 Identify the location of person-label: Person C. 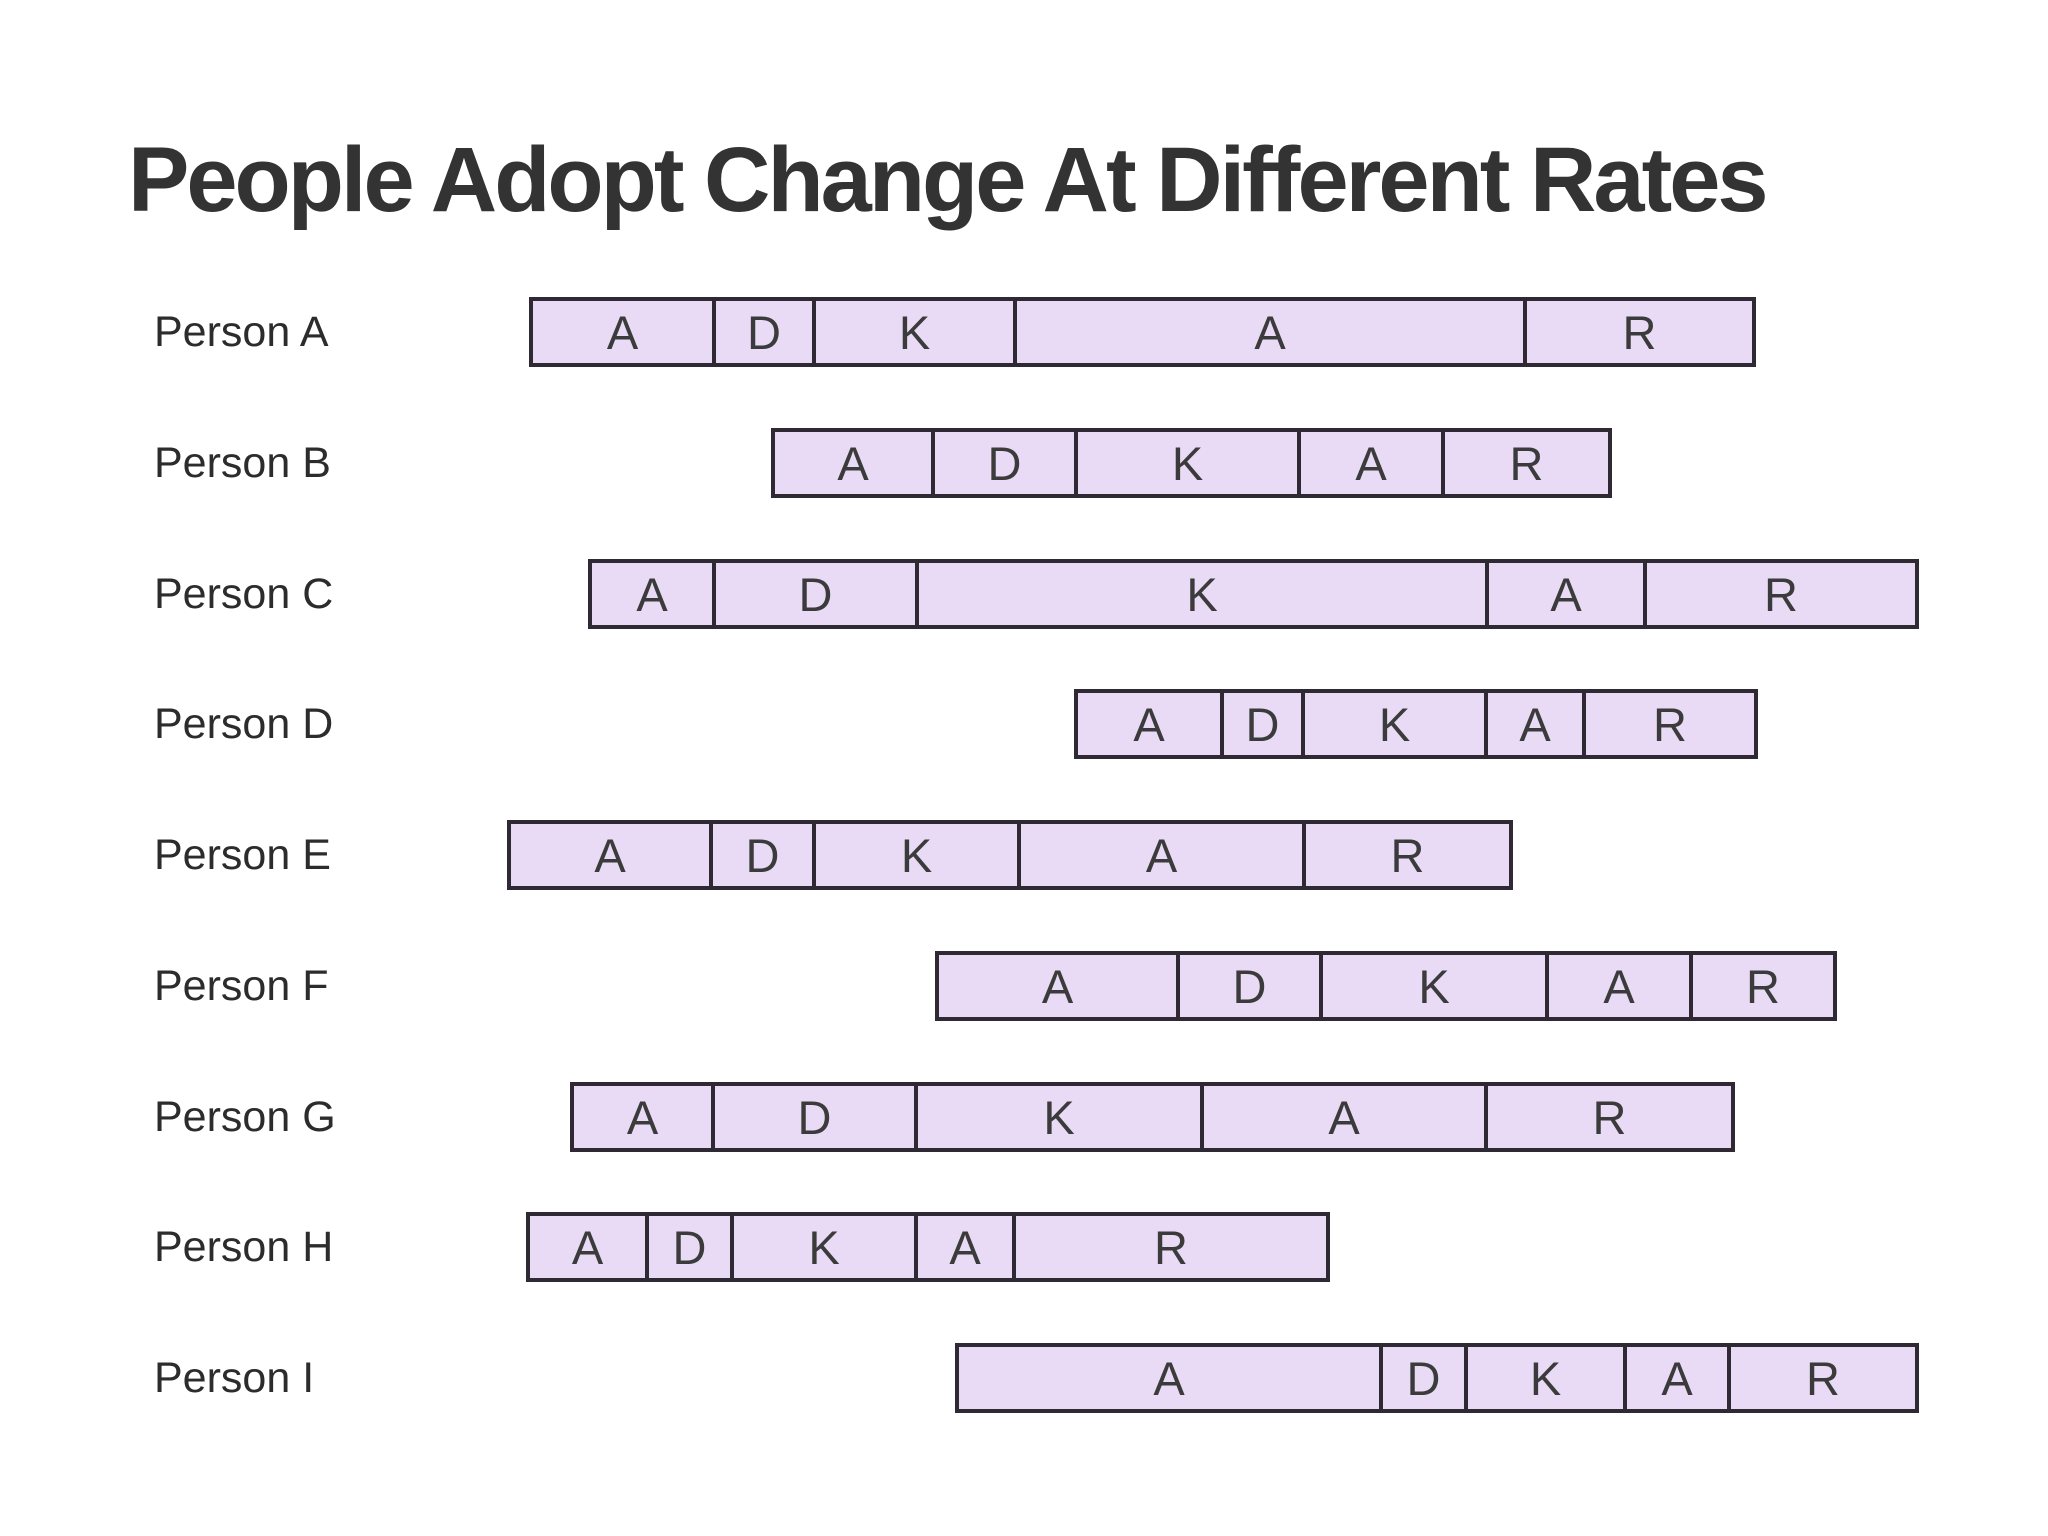
(244, 594).